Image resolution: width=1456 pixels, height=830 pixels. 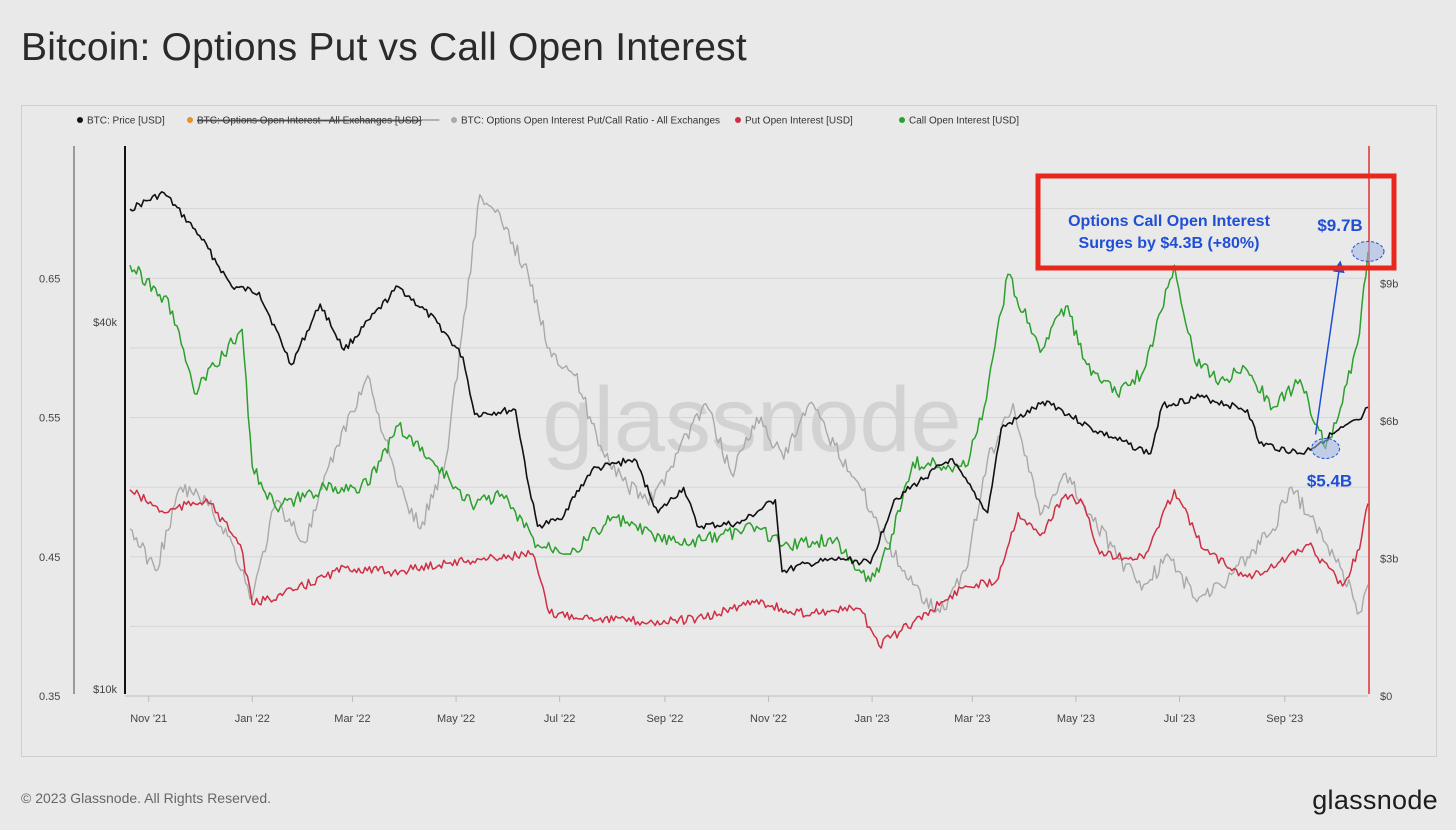 What do you see at coordinates (1326, 448) in the screenshot?
I see `start-highlight` at bounding box center [1326, 448].